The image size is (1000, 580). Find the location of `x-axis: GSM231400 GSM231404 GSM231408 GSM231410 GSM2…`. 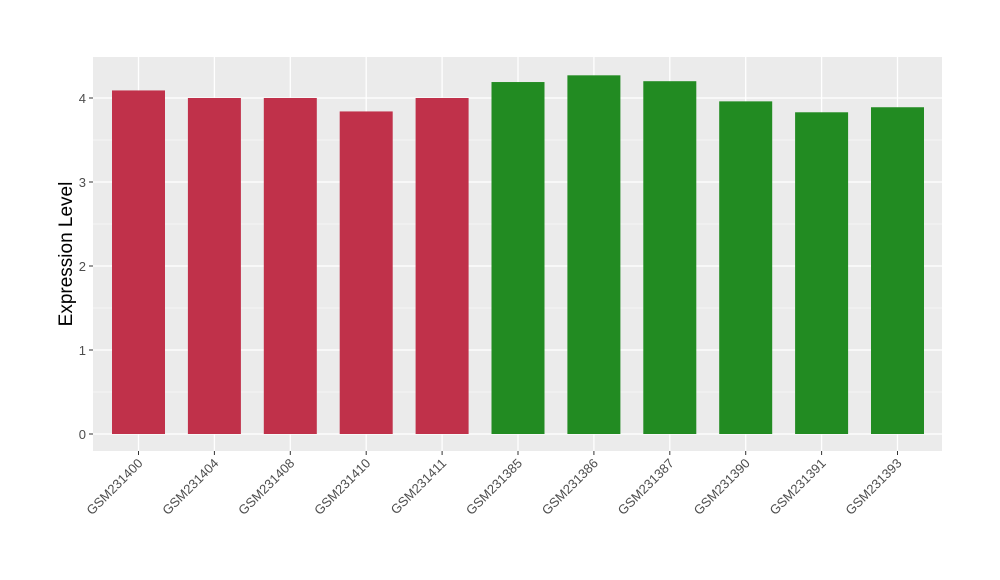

x-axis: GSM231400 GSM231404 GSM231408 GSM231410 GSM2… is located at coordinates (494, 484).